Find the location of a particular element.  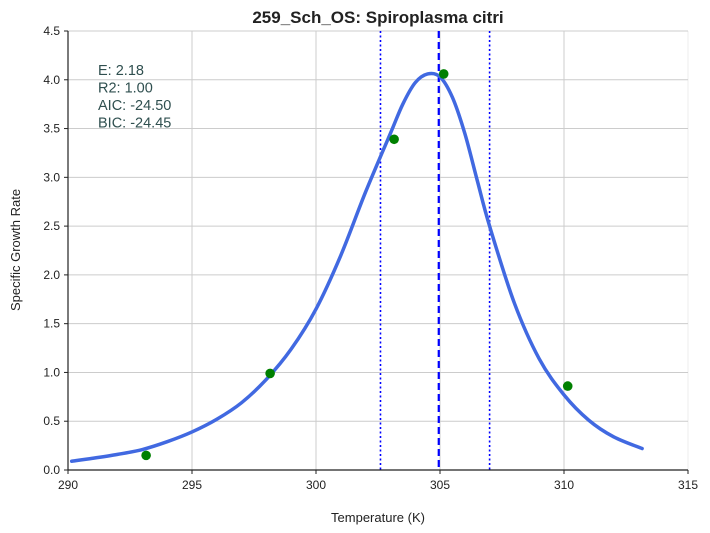

y-tick-label: 3.0 is located at coordinates (51, 177).